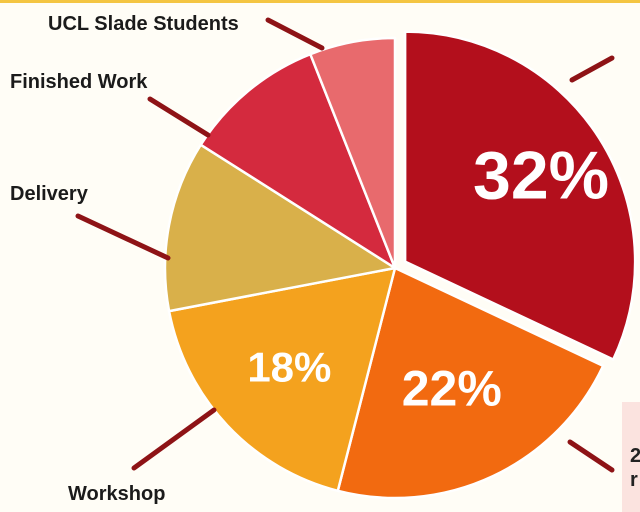 The image size is (640, 512). I want to click on pie-value-label-3: 18%, so click(289, 367).